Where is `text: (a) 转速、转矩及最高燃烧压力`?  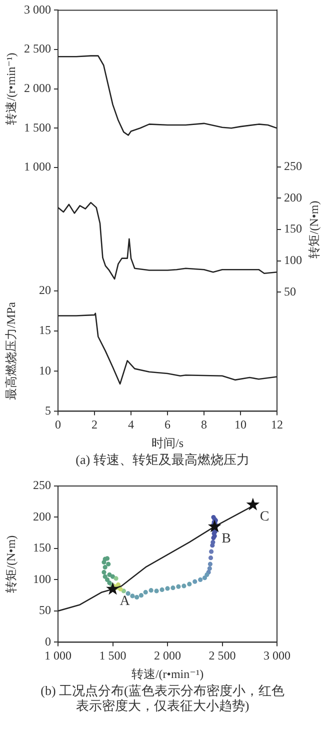
text: (a) 转速、转矩及最高燃烧压力 is located at coordinates (162, 459).